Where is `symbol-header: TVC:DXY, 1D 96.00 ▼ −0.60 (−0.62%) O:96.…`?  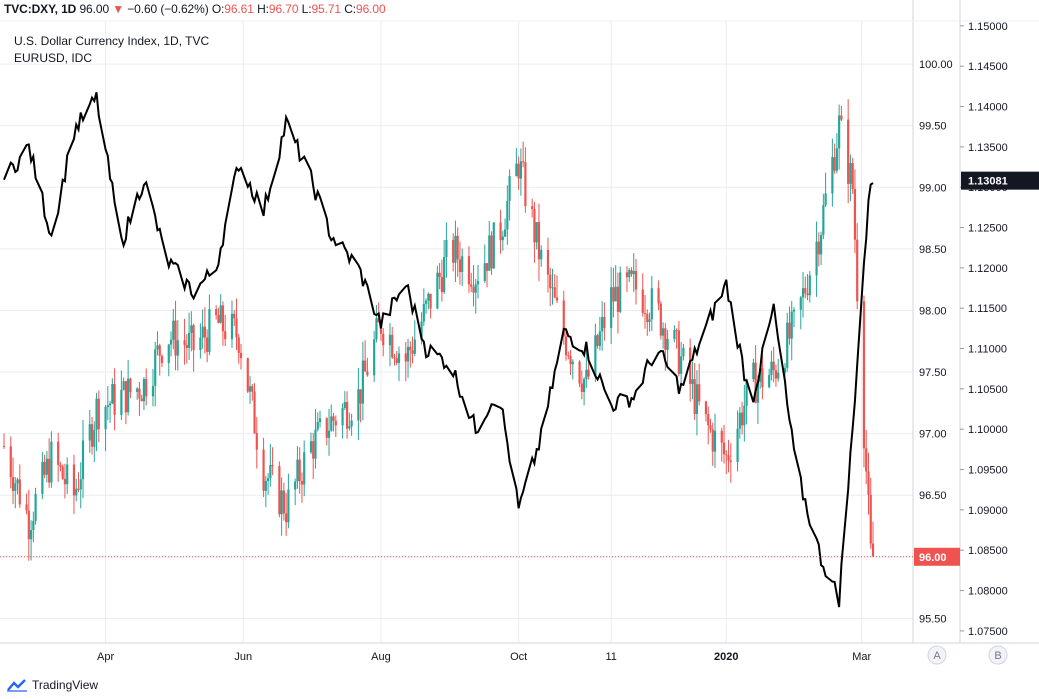 symbol-header: TVC:DXY, 1D 96.00 ▼ −0.60 (−0.62%) O:96.… is located at coordinates (195, 9).